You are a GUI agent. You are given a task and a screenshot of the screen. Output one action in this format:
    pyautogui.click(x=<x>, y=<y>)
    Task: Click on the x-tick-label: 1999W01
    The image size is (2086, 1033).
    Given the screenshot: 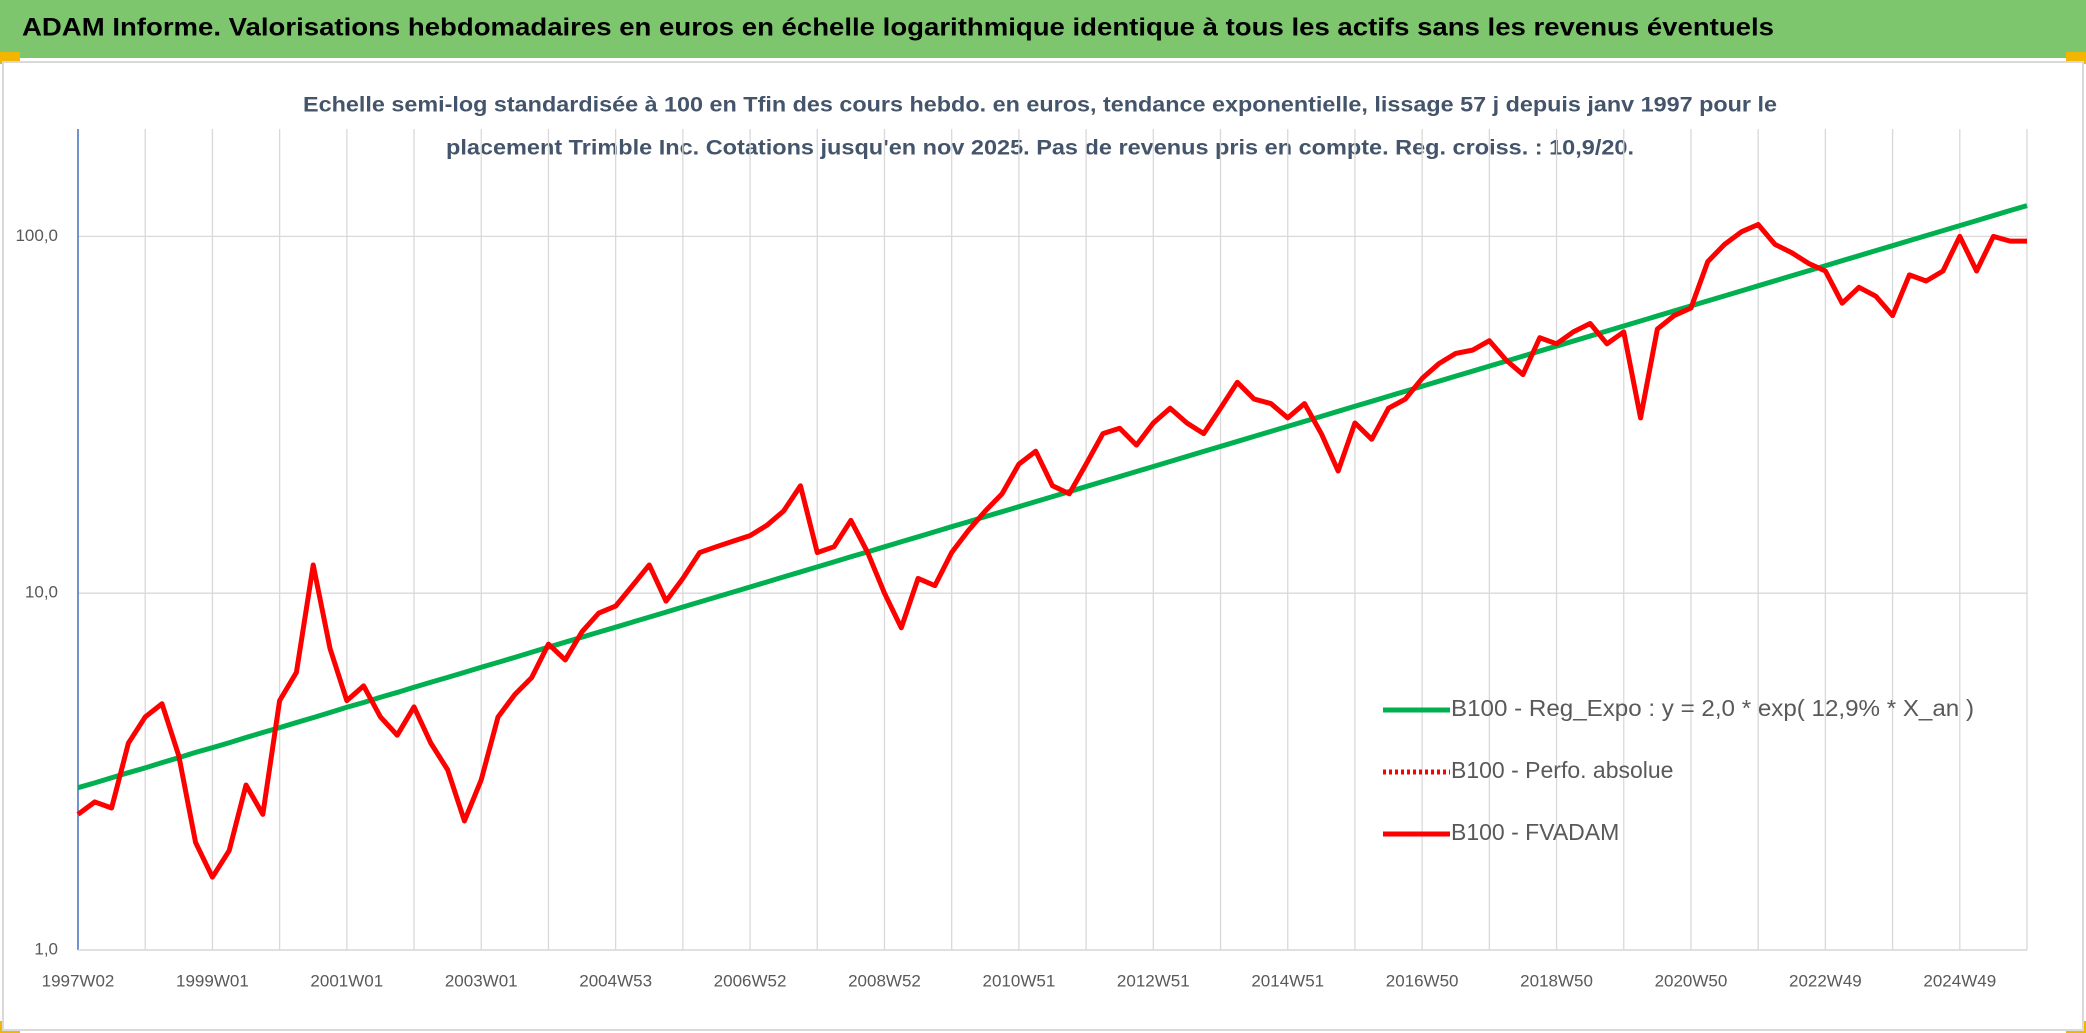 What is the action you would take?
    pyautogui.click(x=212, y=980)
    